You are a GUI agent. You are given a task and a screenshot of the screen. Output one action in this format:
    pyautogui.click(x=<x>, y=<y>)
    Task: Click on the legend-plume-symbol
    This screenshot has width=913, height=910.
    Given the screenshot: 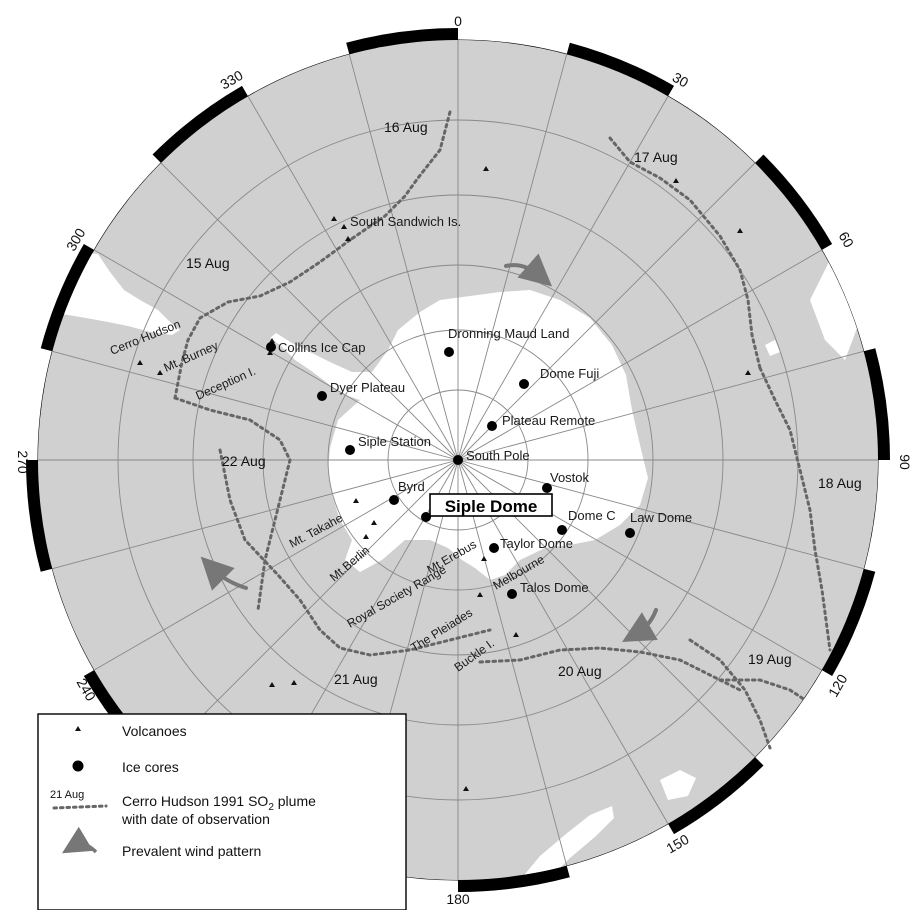 What is the action you would take?
    pyautogui.click(x=80, y=807)
    